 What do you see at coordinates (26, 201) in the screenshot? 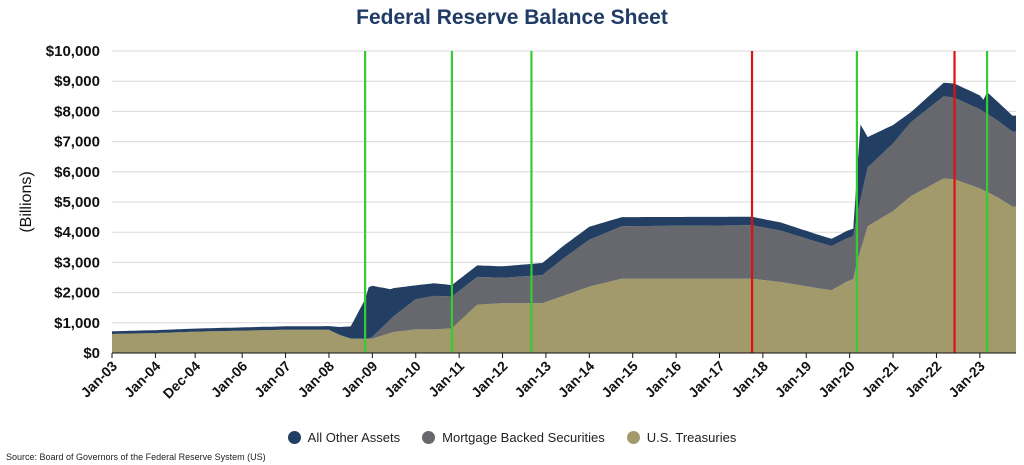
I see `y-axis-title: (Billions)` at bounding box center [26, 201].